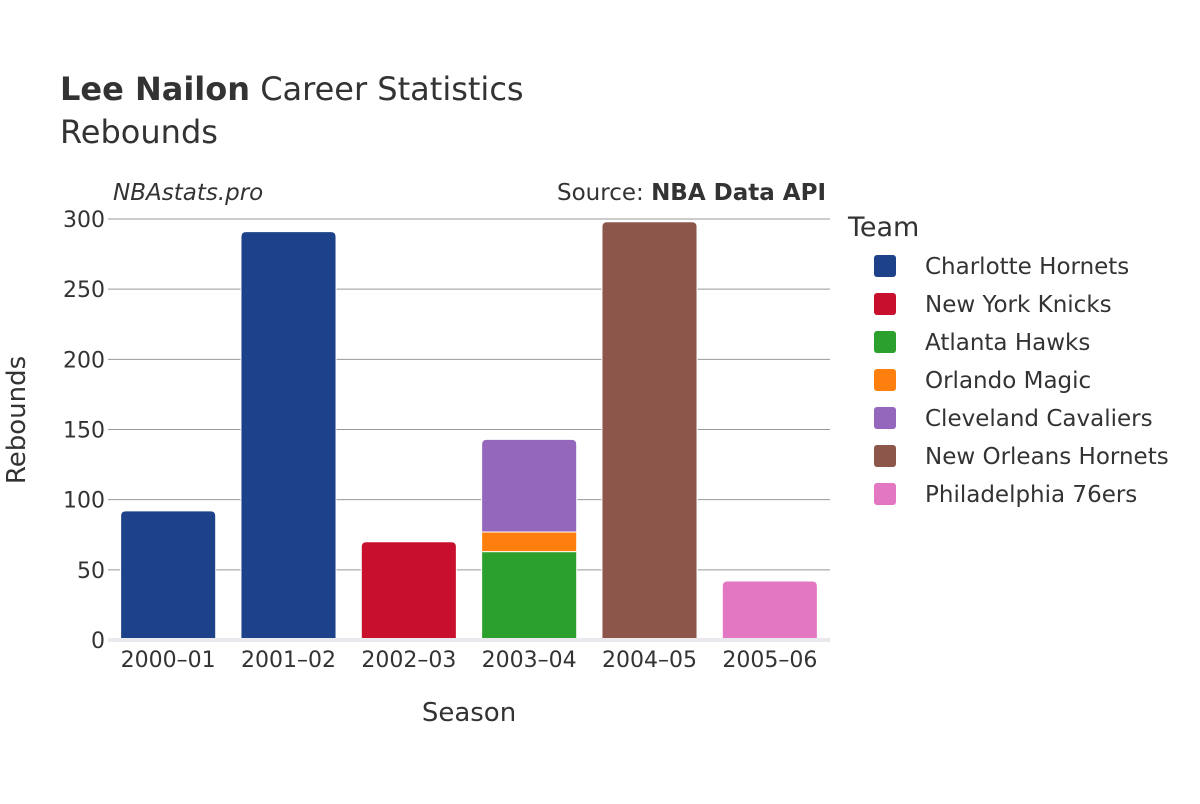 The image size is (1200, 804). What do you see at coordinates (139, 132) in the screenshot?
I see `chart-subtitle: Rebounds` at bounding box center [139, 132].